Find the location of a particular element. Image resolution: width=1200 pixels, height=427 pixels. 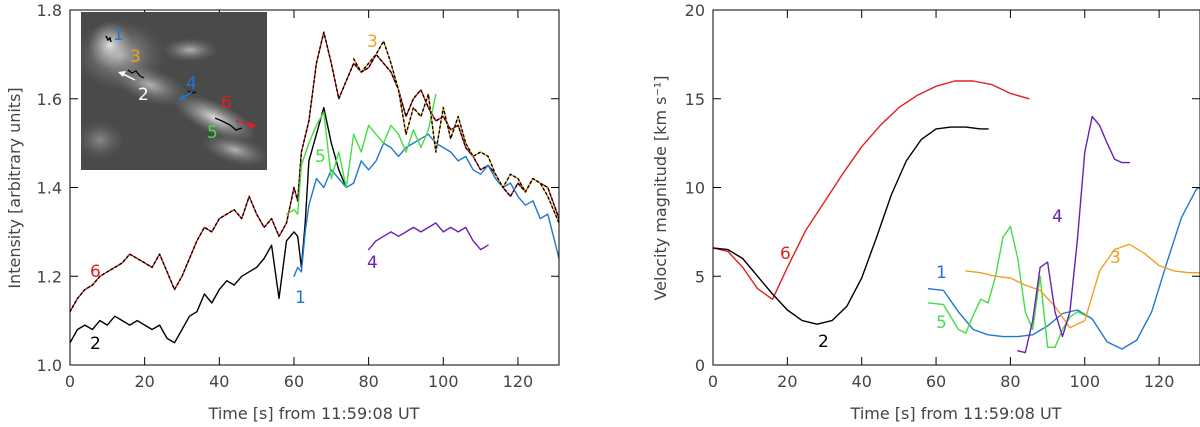

right-series-3-line is located at coordinates (1082, 286).